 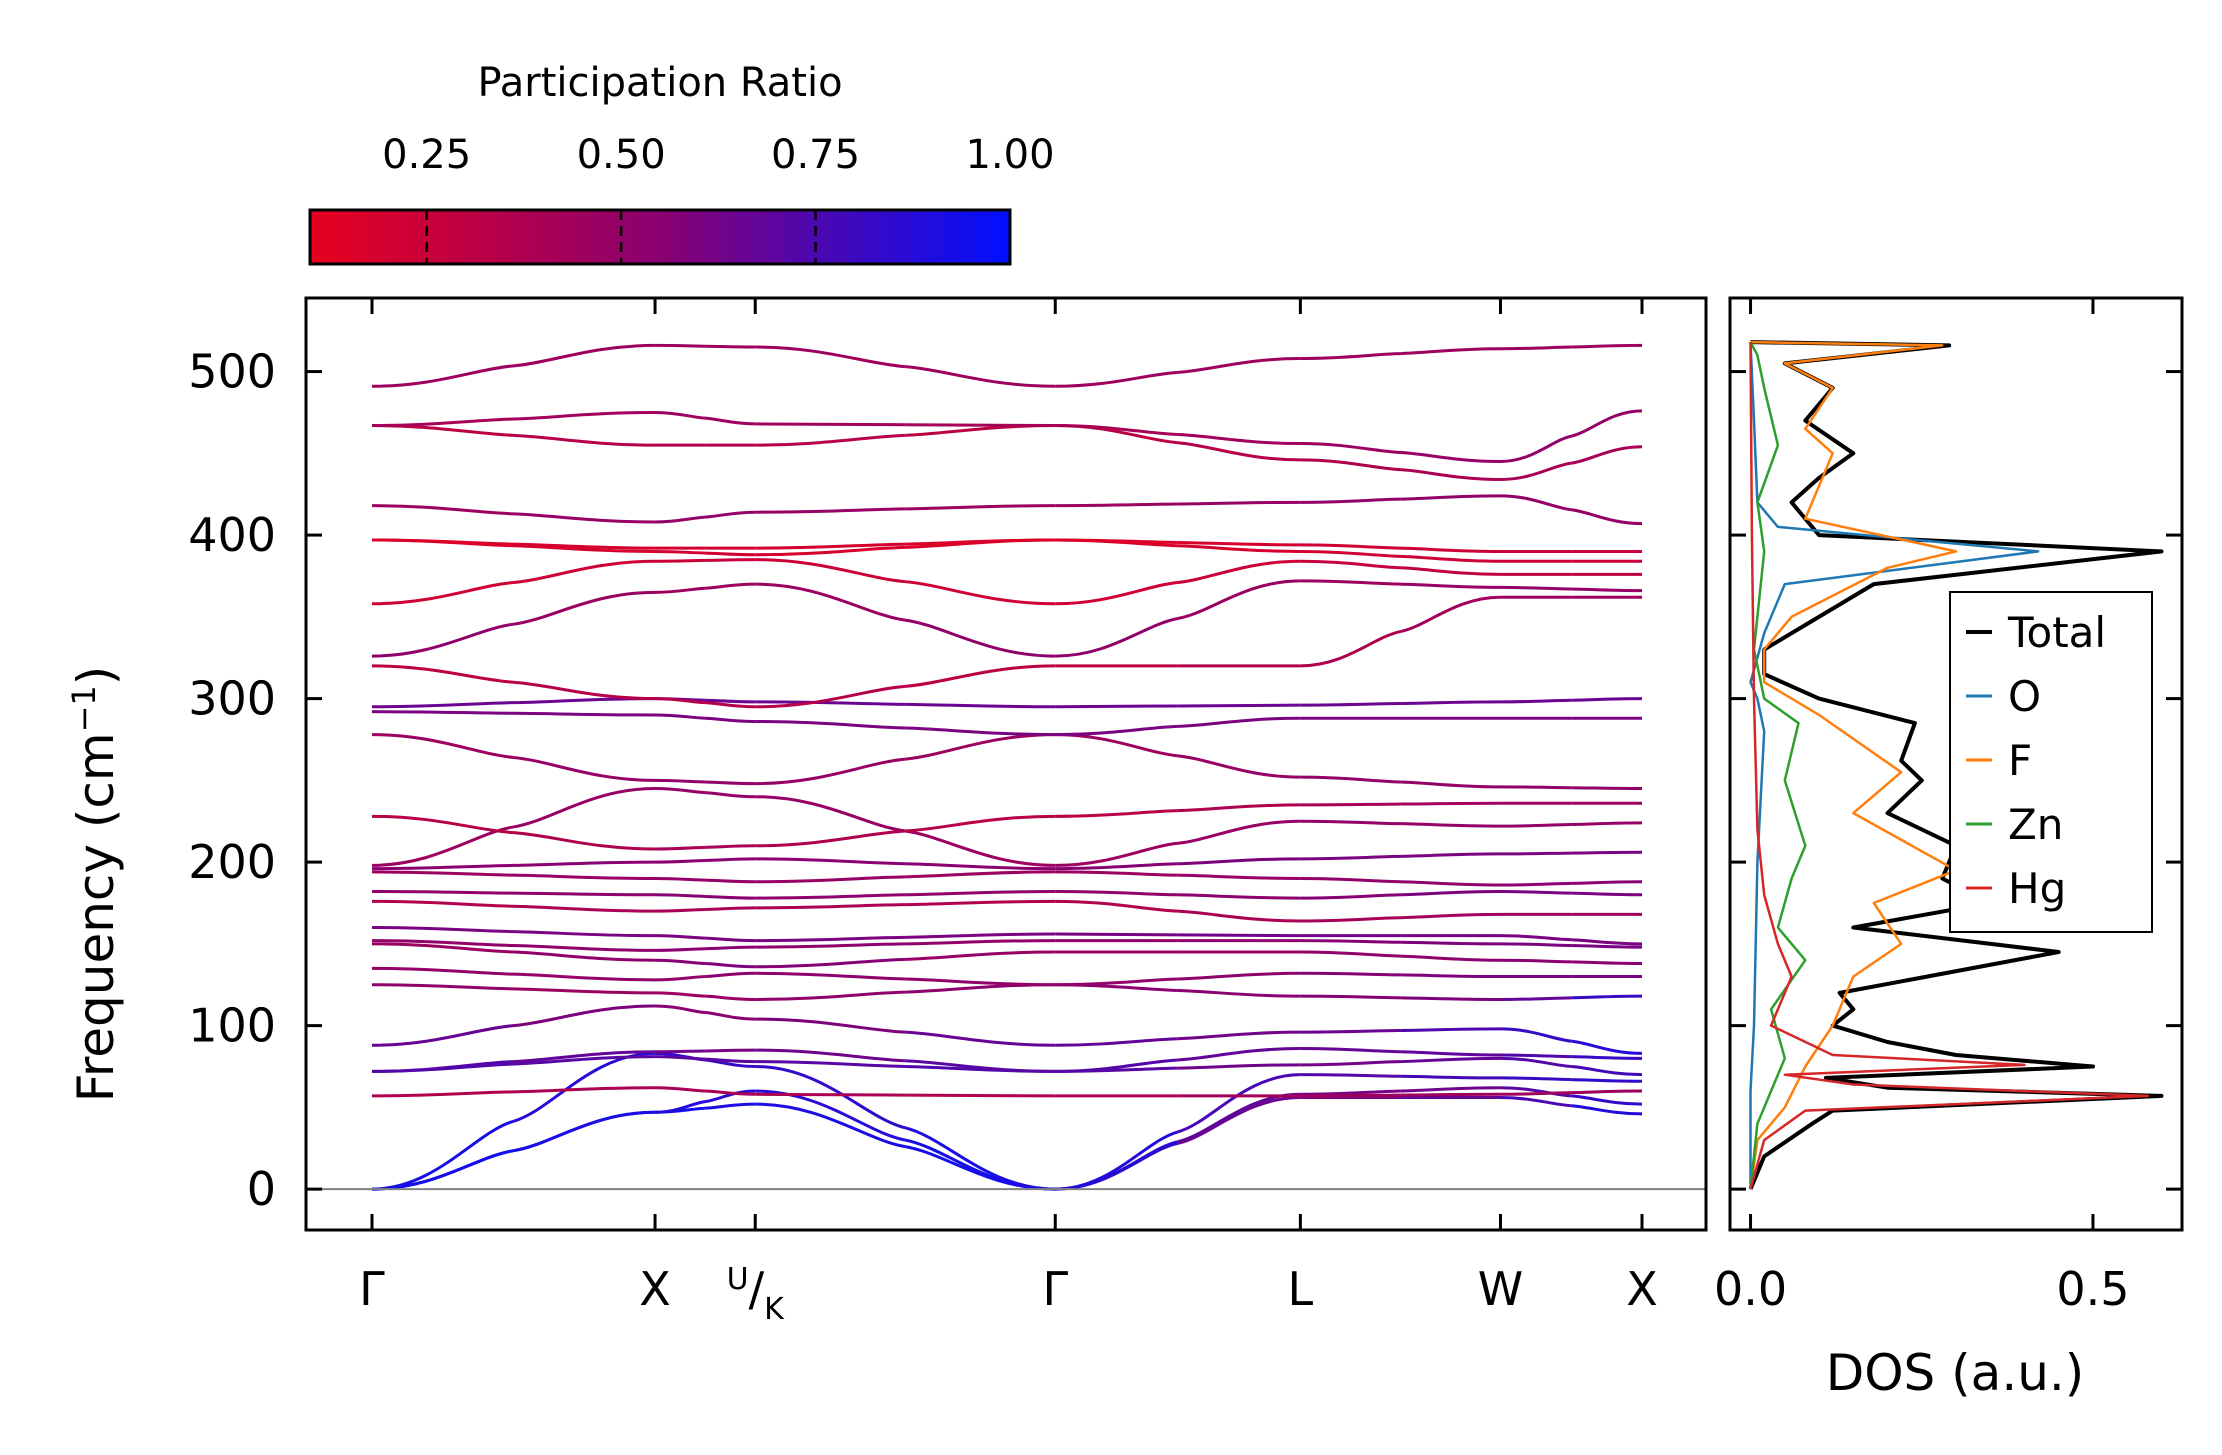 What do you see at coordinates (1009, 155) in the screenshot?
I see `colorbar-tick-label: 1.00` at bounding box center [1009, 155].